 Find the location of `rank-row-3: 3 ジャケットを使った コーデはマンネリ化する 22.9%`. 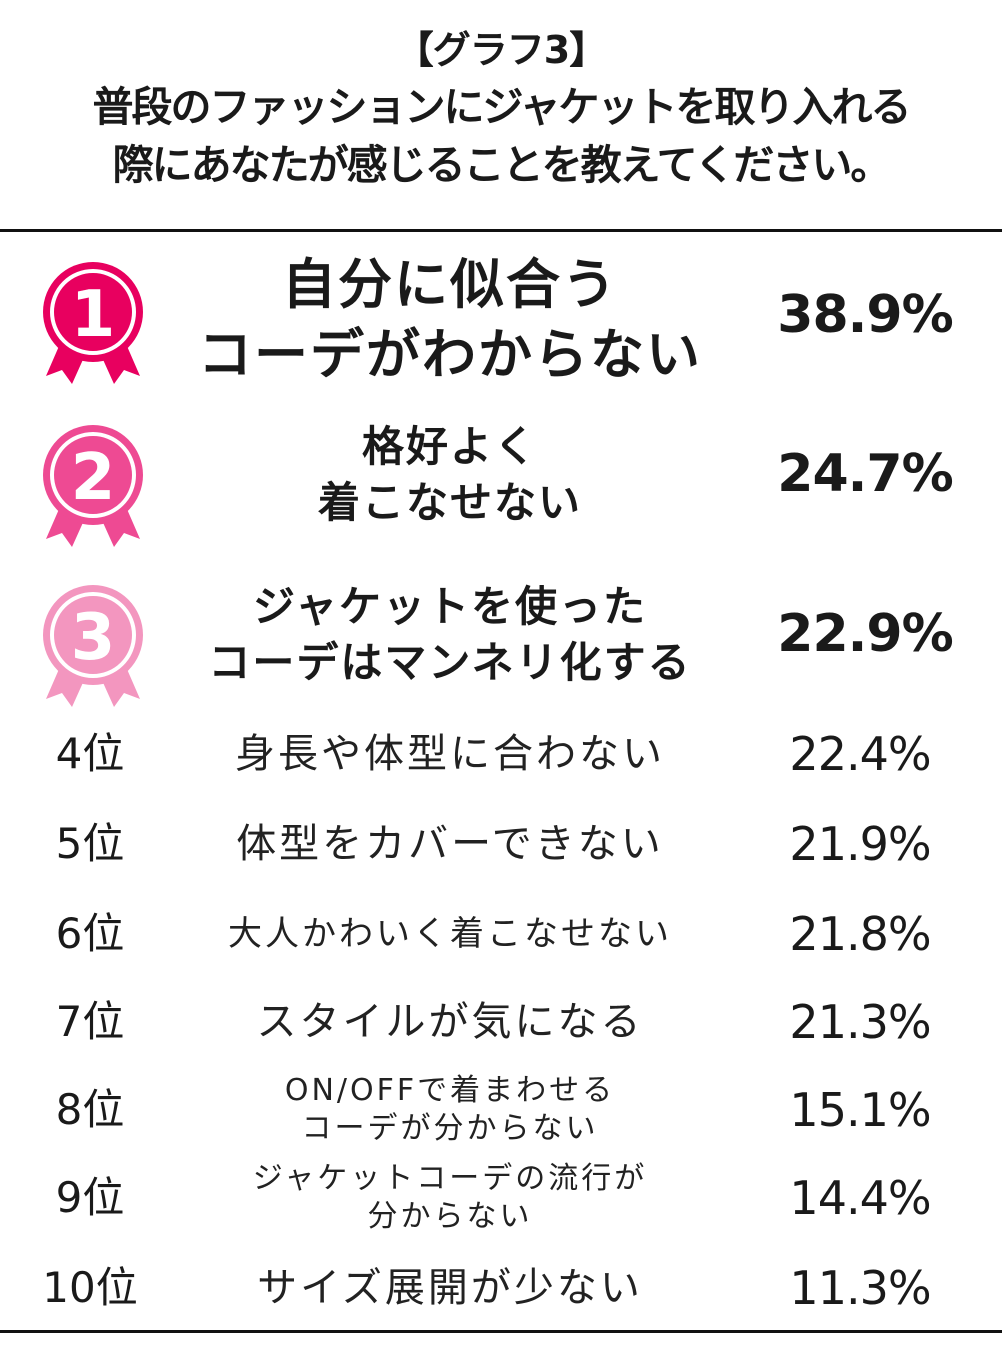

rank-row-3: 3 ジャケットを使った コーデはマンネリ化する 22.9% is located at coordinates (501, 645).